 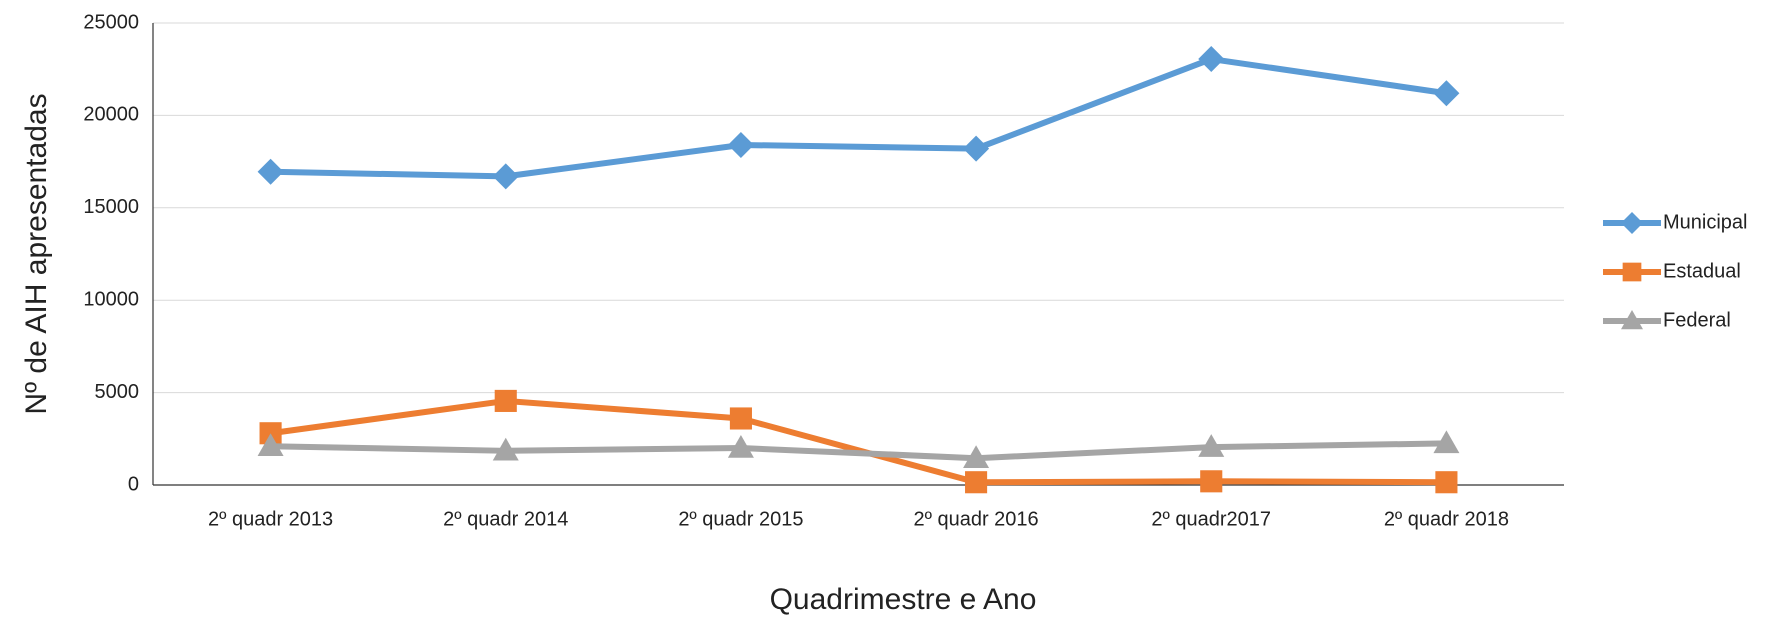 I want to click on y-tick-label: 25000, so click(x=111, y=22).